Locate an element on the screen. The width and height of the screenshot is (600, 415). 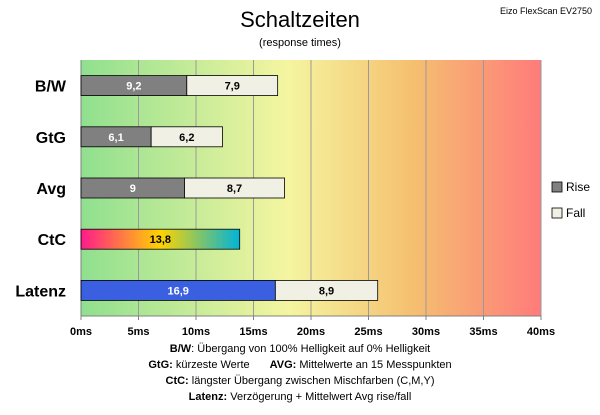
note-latenz-text: Verzögerung + Mittelwert Avg rise/fall is located at coordinates (319, 397).